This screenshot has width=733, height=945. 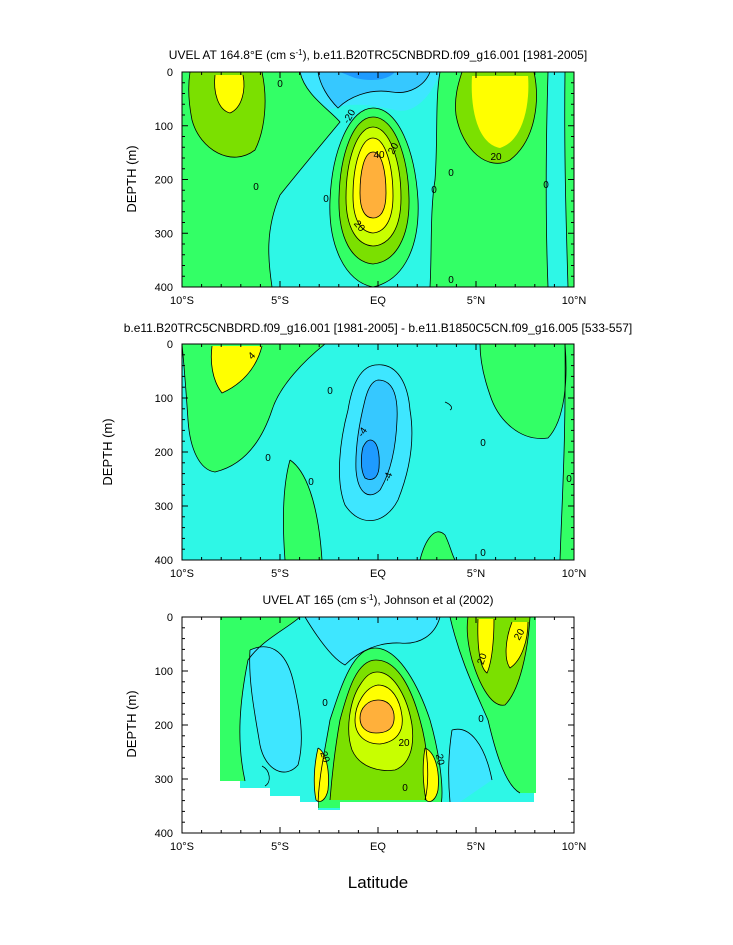 I want to click on p3-band-neg-w, so click(x=275, y=709).